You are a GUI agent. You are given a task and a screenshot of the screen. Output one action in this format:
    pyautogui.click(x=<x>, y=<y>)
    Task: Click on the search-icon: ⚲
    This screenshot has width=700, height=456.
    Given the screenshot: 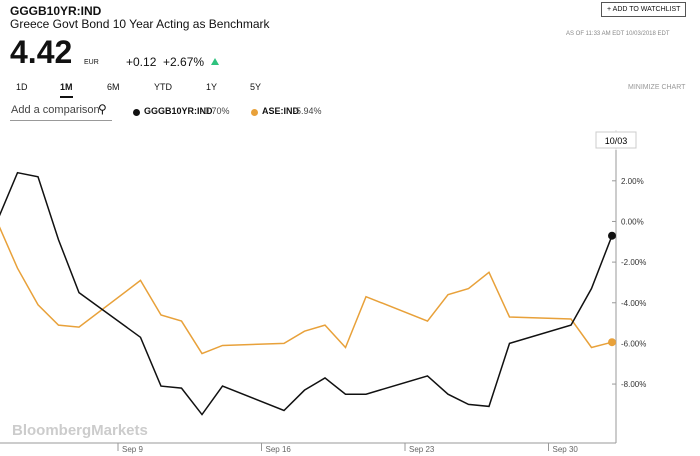 What is the action you would take?
    pyautogui.click(x=102, y=109)
    